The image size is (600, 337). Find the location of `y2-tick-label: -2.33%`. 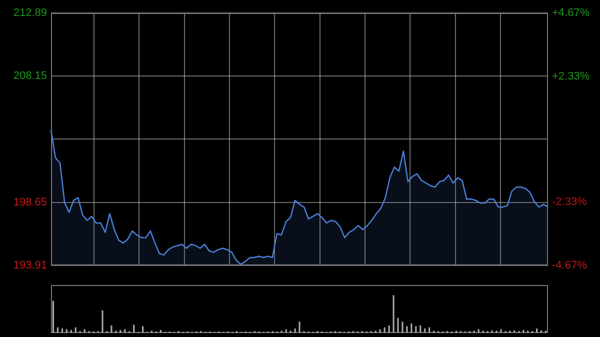

y2-tick-label: -2.33% is located at coordinates (570, 202).